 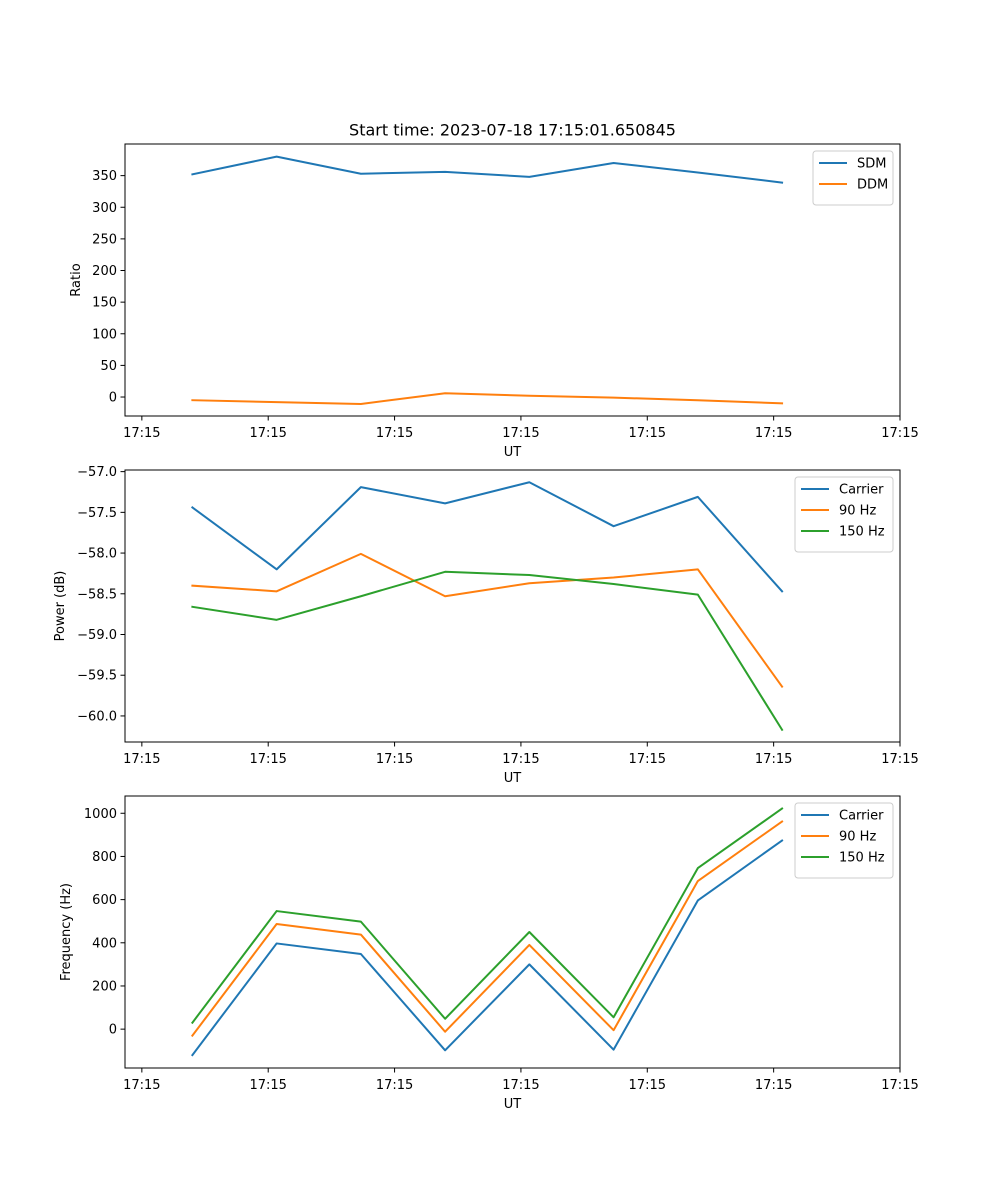 I want to click on y-tick-label: 800, so click(x=104, y=857).